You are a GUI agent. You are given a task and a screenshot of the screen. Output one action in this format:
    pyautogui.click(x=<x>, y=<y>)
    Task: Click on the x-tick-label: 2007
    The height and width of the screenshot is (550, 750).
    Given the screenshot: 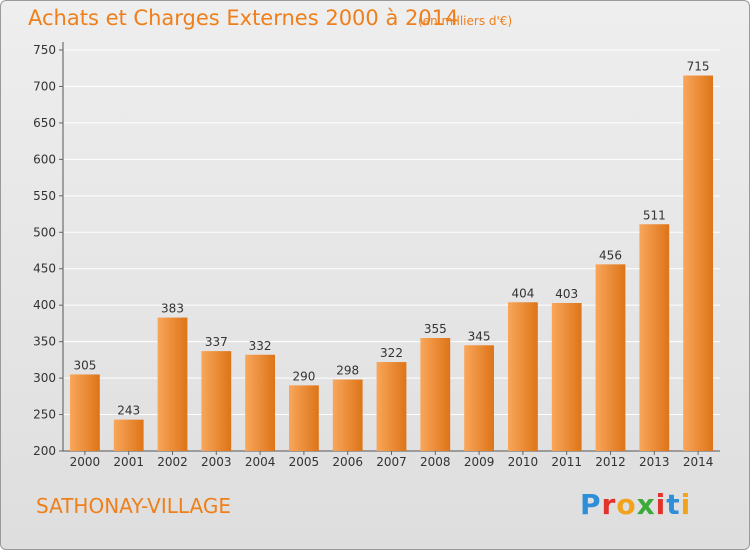 What is the action you would take?
    pyautogui.click(x=391, y=462)
    